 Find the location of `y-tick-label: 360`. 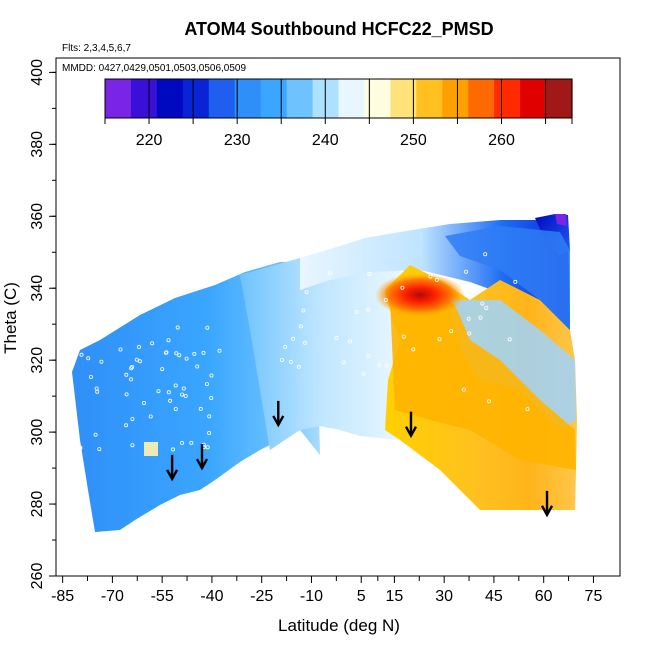

y-tick-label: 360 is located at coordinates (37, 216).